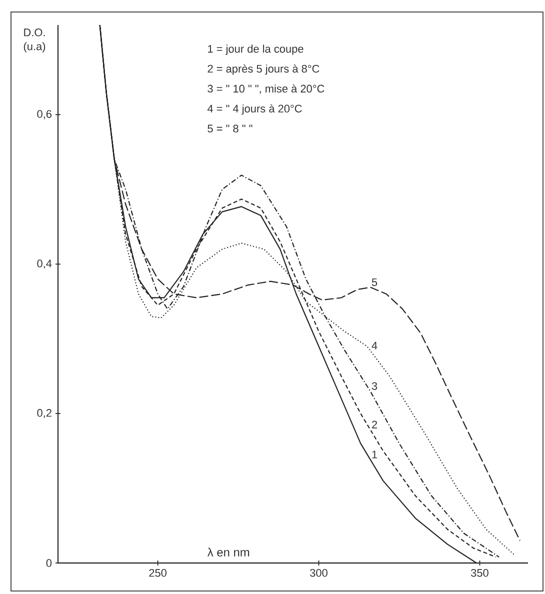 This screenshot has height=594, width=545. What do you see at coordinates (157, 573) in the screenshot?
I see `x-tick-label: 250` at bounding box center [157, 573].